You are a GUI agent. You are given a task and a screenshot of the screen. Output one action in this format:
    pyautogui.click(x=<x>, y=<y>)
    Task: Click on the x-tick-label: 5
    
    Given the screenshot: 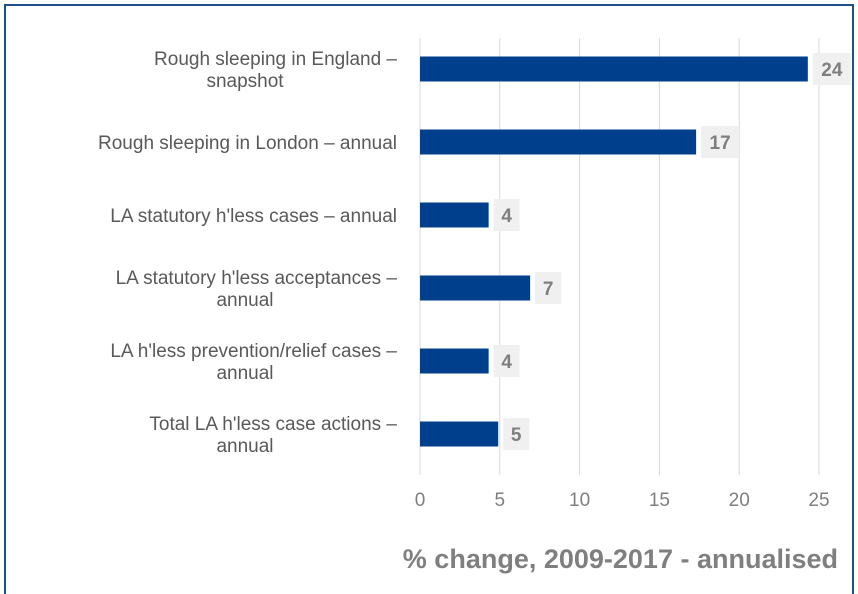 What is the action you would take?
    pyautogui.click(x=500, y=500)
    